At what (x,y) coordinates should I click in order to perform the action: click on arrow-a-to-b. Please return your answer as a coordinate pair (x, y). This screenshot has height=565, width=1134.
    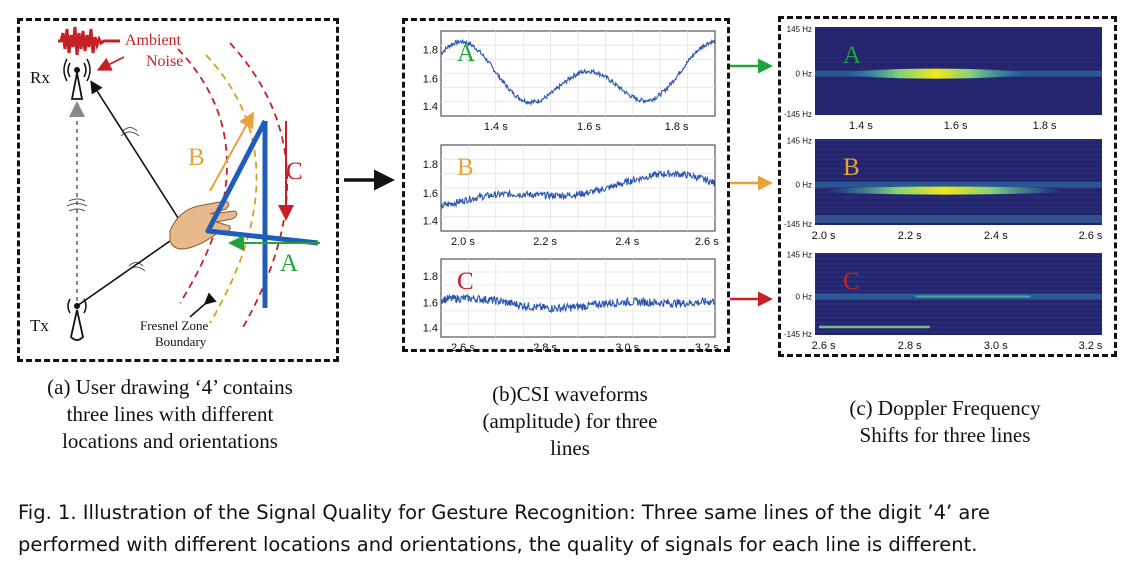
    Looking at the image, I should click on (369, 180).